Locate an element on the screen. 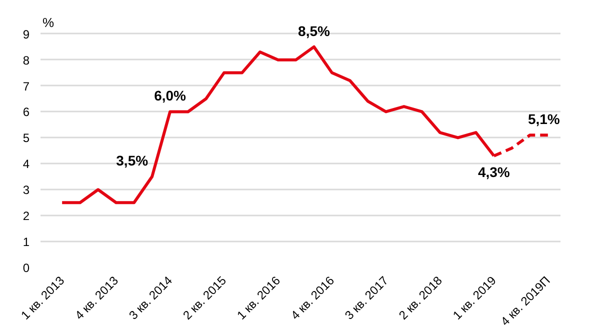  data-label: 8,5% is located at coordinates (314, 30).